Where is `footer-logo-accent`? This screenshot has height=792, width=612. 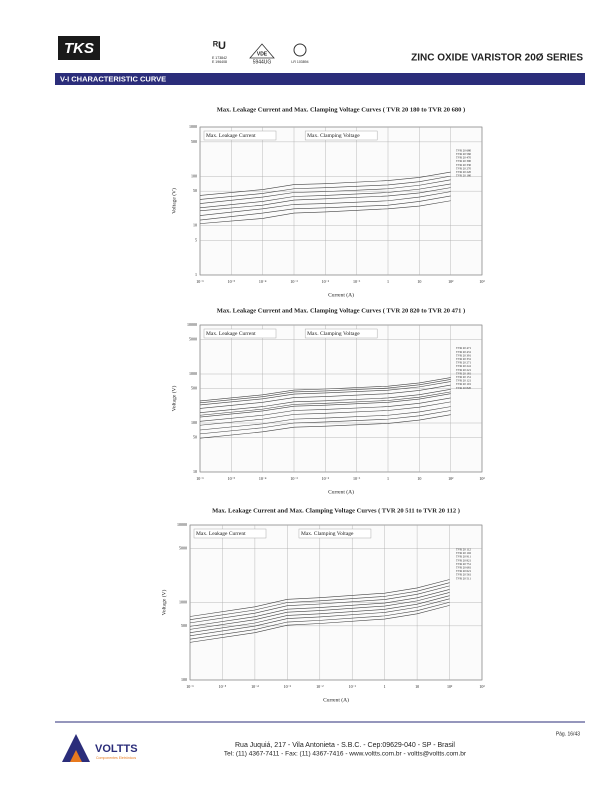
footer-logo-accent is located at coordinates (76, 756).